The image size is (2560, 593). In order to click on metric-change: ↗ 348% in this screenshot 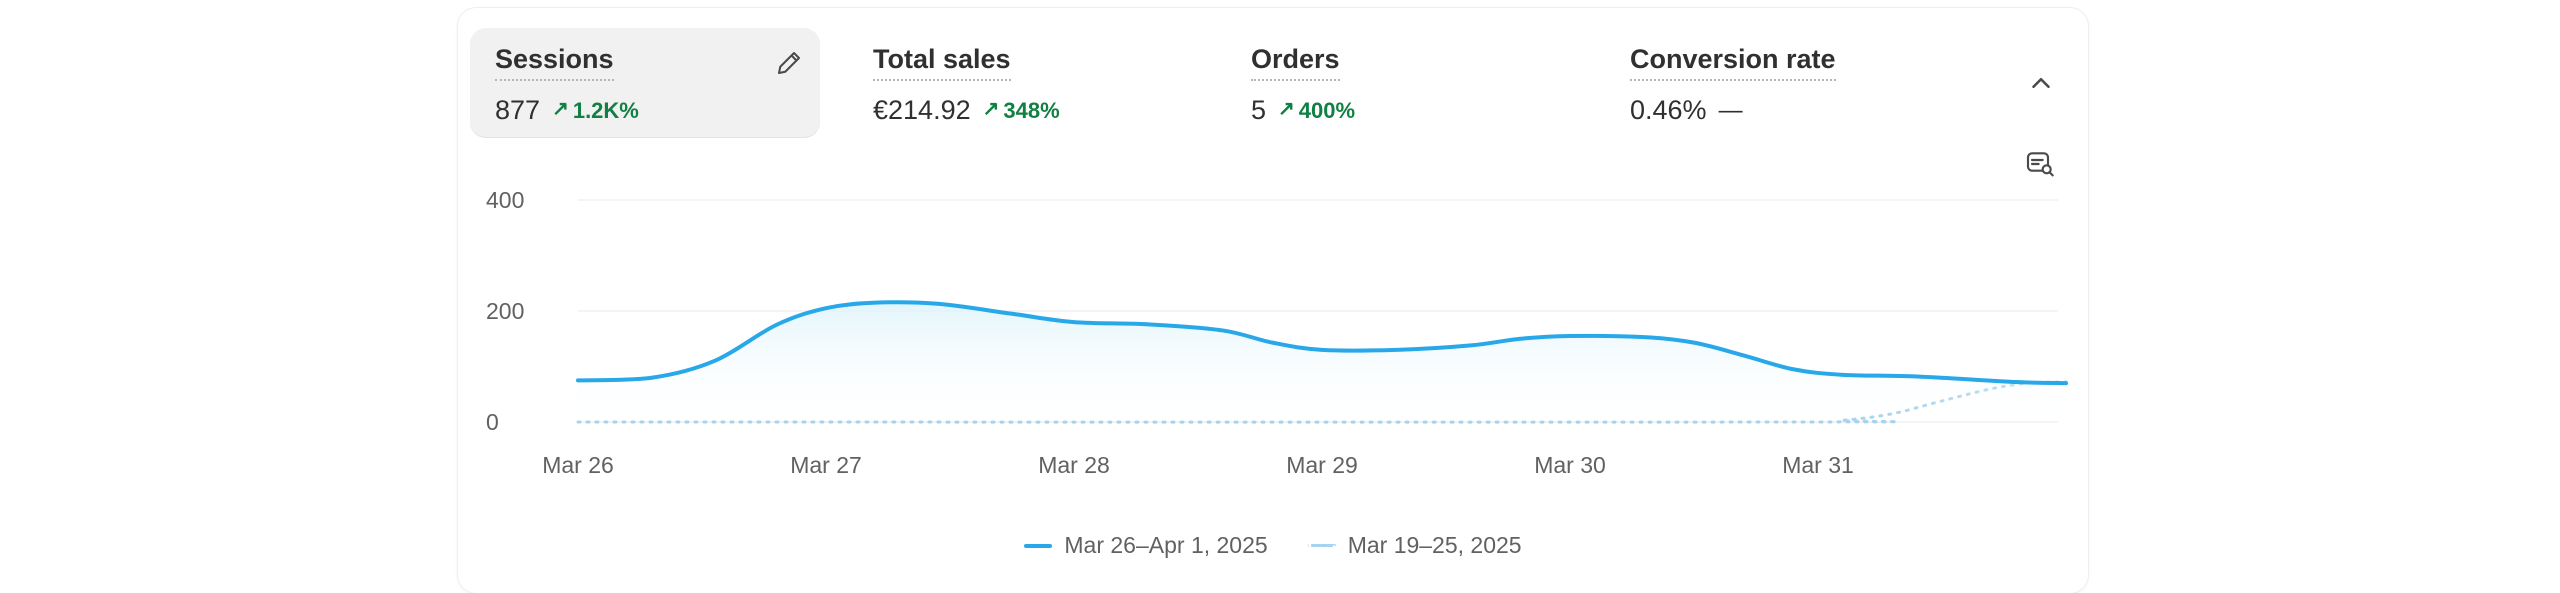, I will do `click(1021, 110)`.